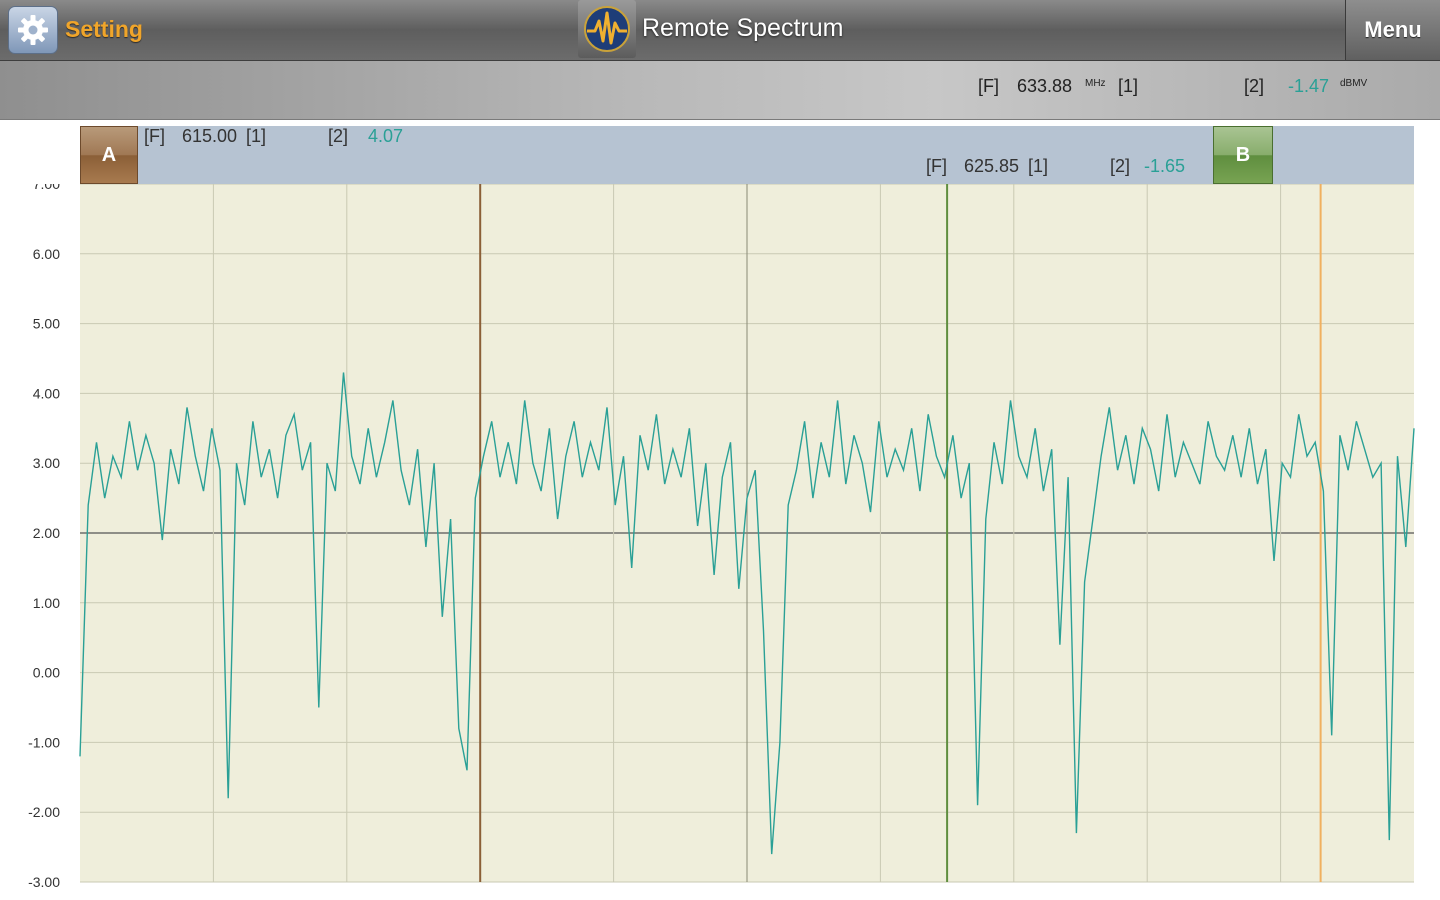 This screenshot has width=1440, height=900. I want to click on marker-b-button: B, so click(1243, 155).